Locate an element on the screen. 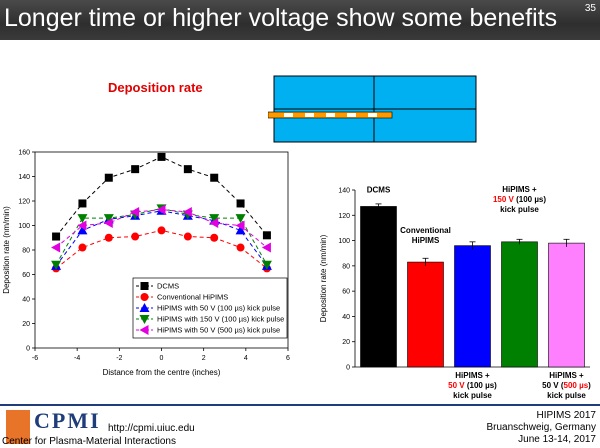 This screenshot has width=600, height=448. title-bar is located at coordinates (300, 20).